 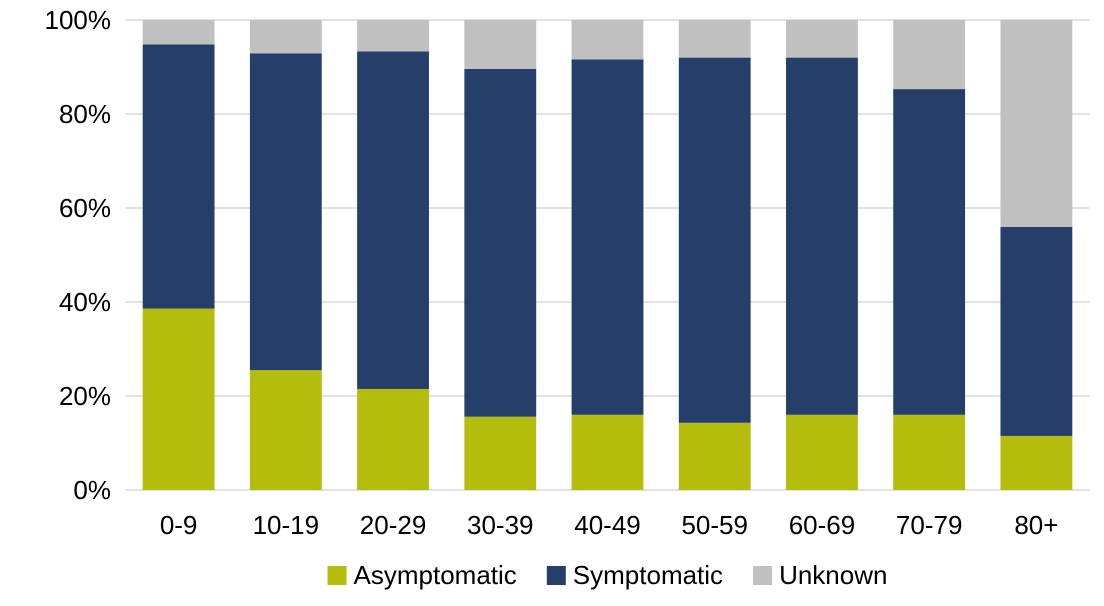 What do you see at coordinates (648, 575) in the screenshot?
I see `legend-label: Symptomatic` at bounding box center [648, 575].